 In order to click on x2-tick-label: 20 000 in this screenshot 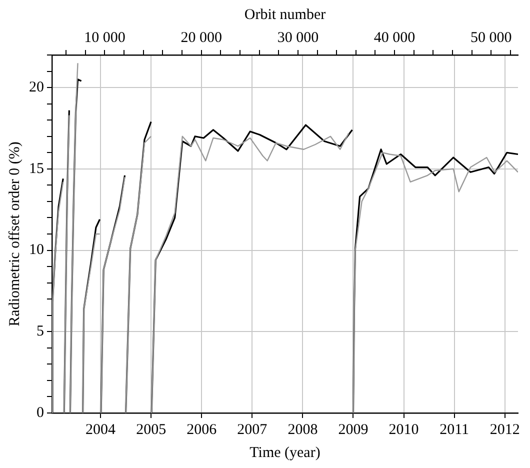, I will do `click(201, 38)`.